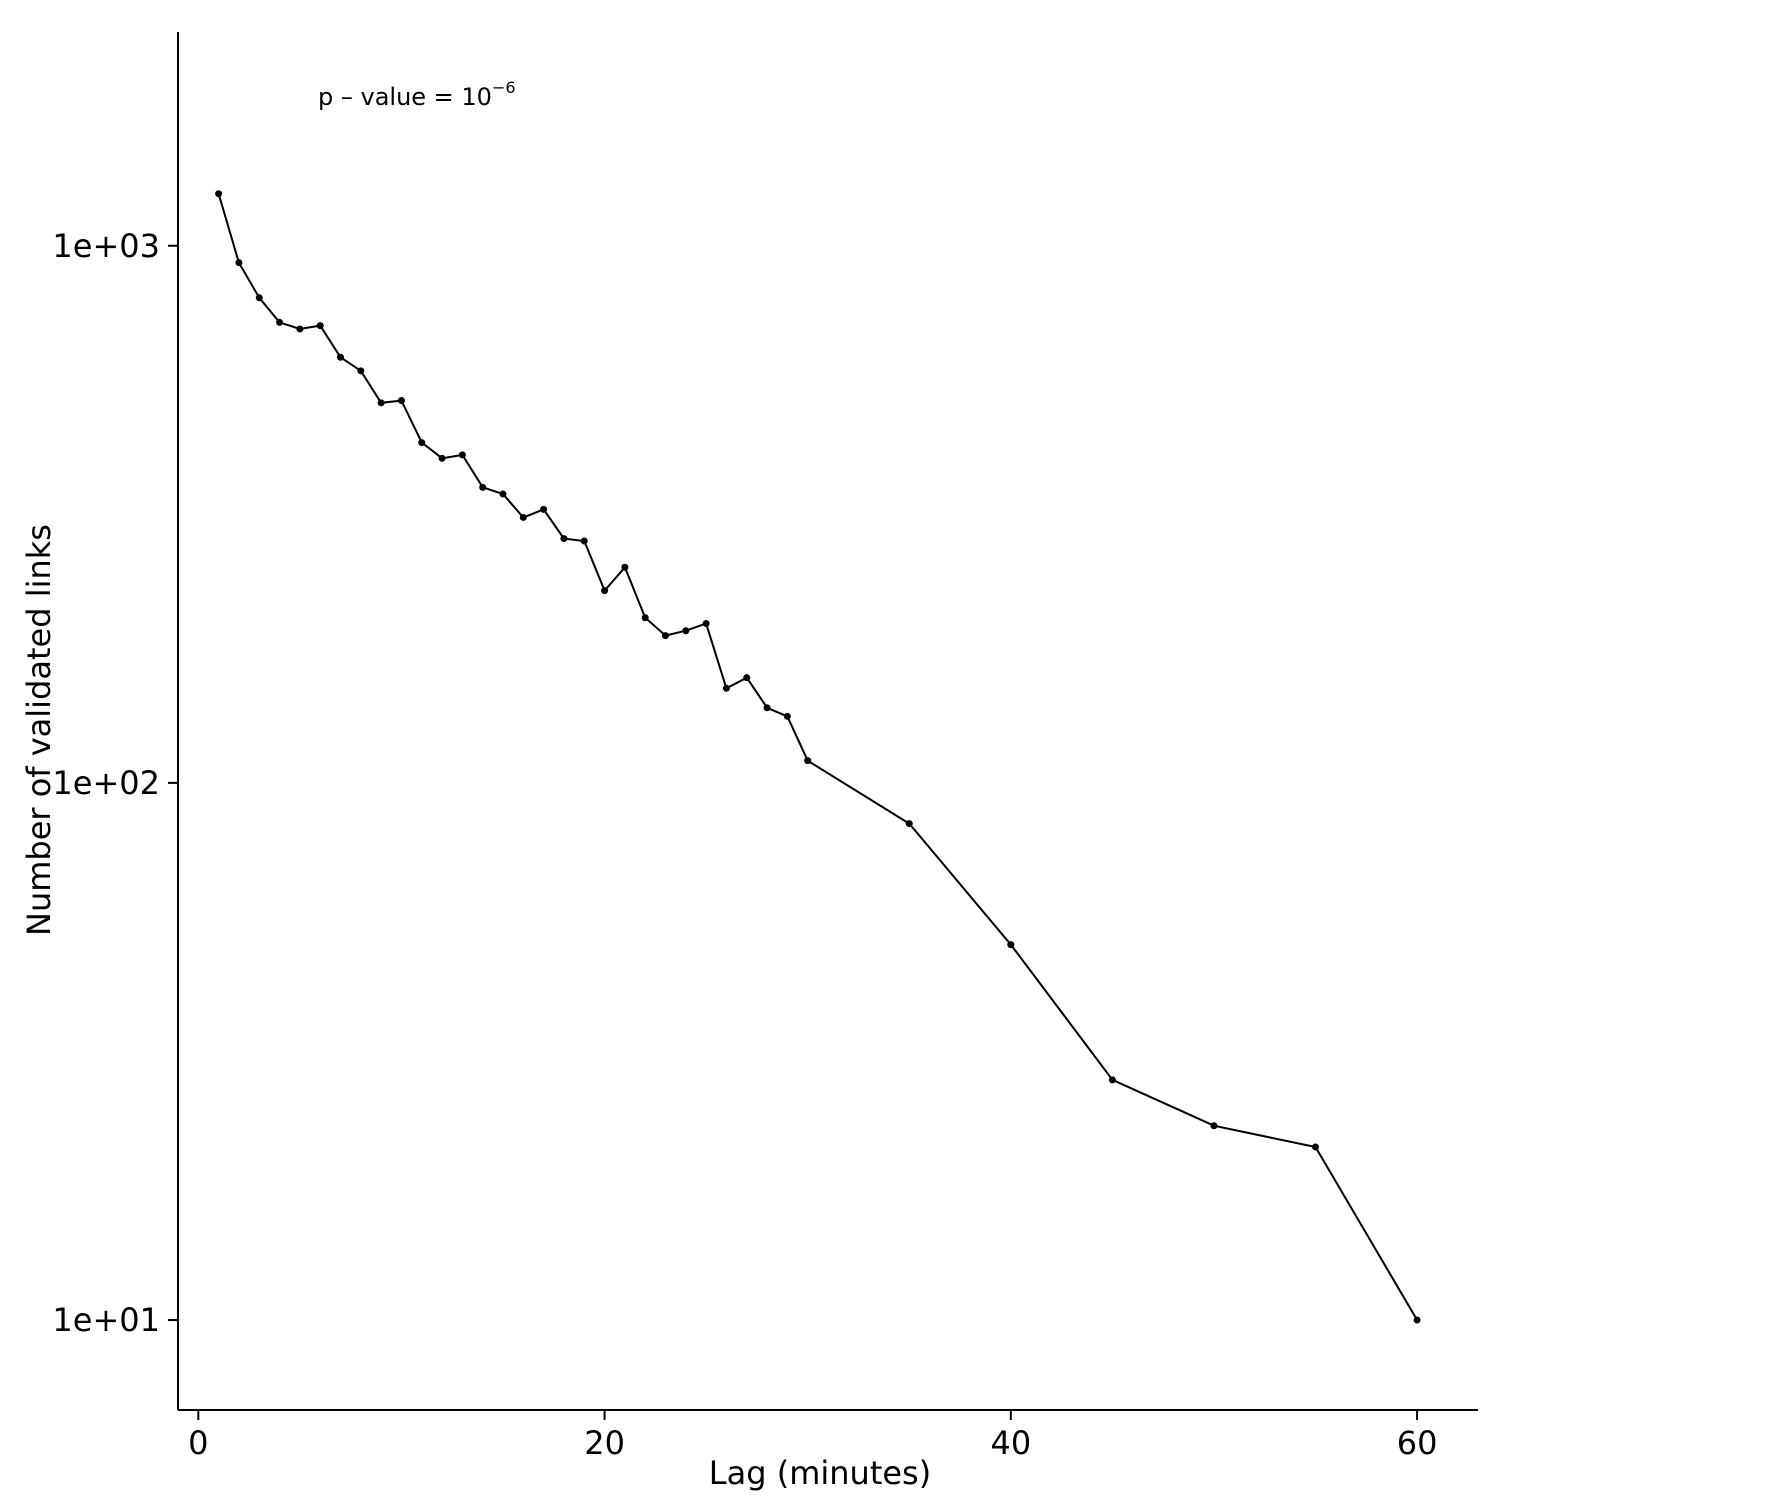 Image resolution: width=1772 pixels, height=1502 pixels. What do you see at coordinates (39, 730) in the screenshot?
I see `y-axis-title: Number of validated links` at bounding box center [39, 730].